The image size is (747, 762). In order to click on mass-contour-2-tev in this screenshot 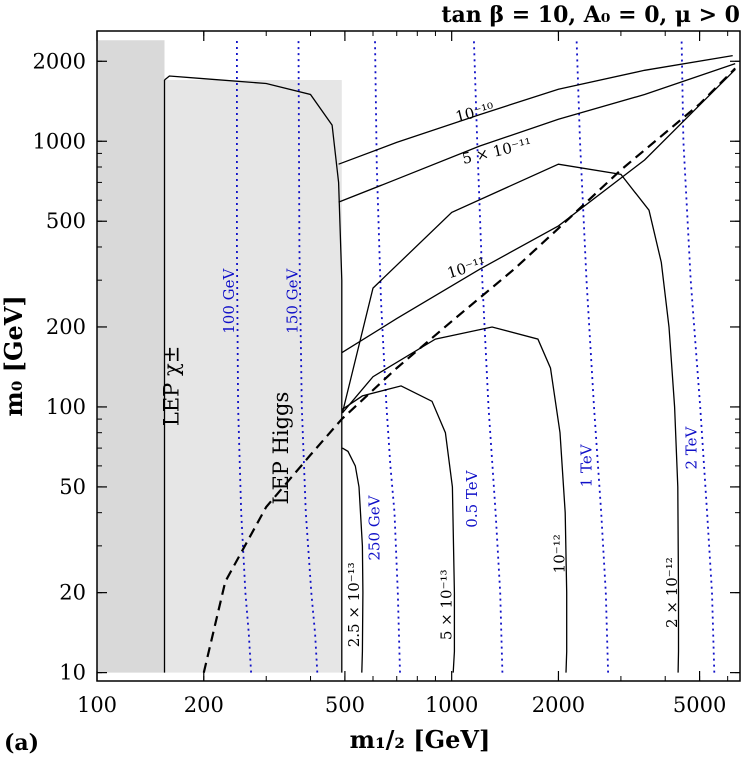, I will do `click(698, 356)`.